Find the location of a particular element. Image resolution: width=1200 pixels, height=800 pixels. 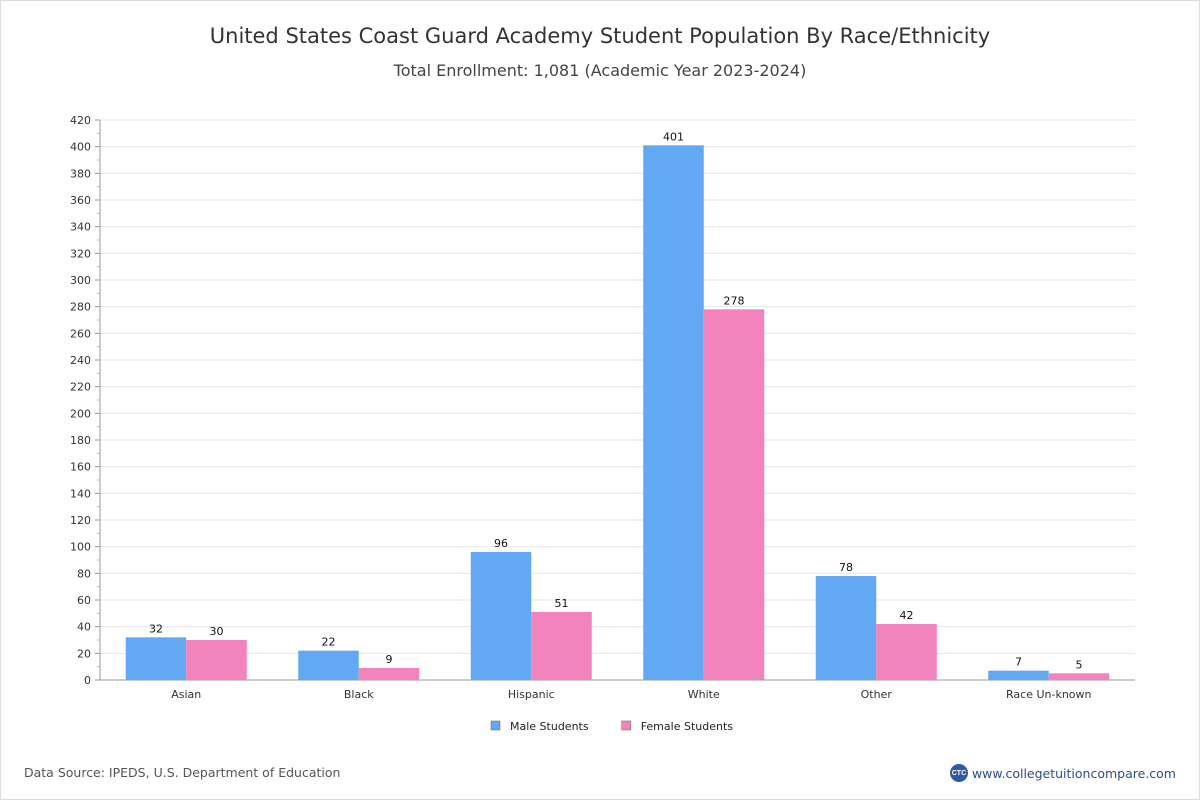

data-label: 32 is located at coordinates (156, 628).